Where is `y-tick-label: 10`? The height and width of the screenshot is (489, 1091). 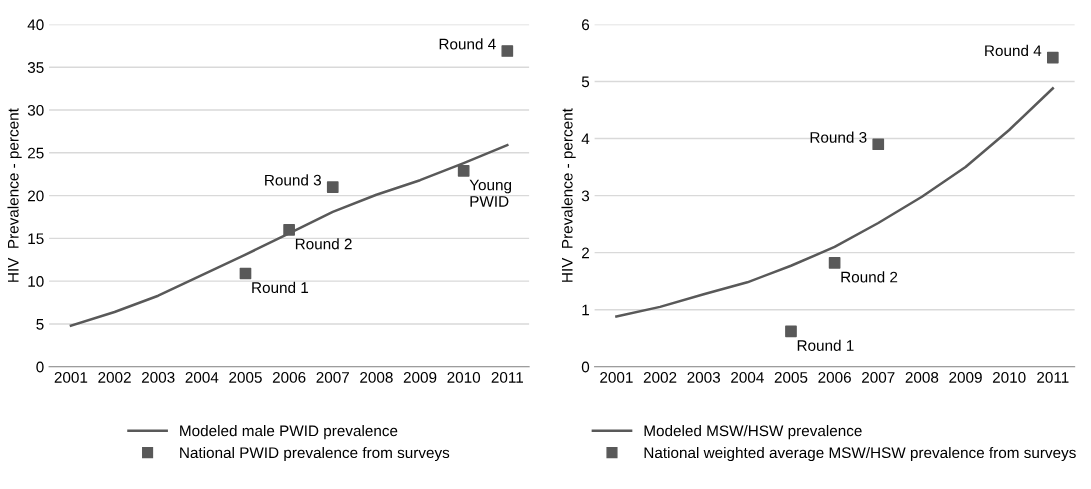
y-tick-label: 10 is located at coordinates (36, 281).